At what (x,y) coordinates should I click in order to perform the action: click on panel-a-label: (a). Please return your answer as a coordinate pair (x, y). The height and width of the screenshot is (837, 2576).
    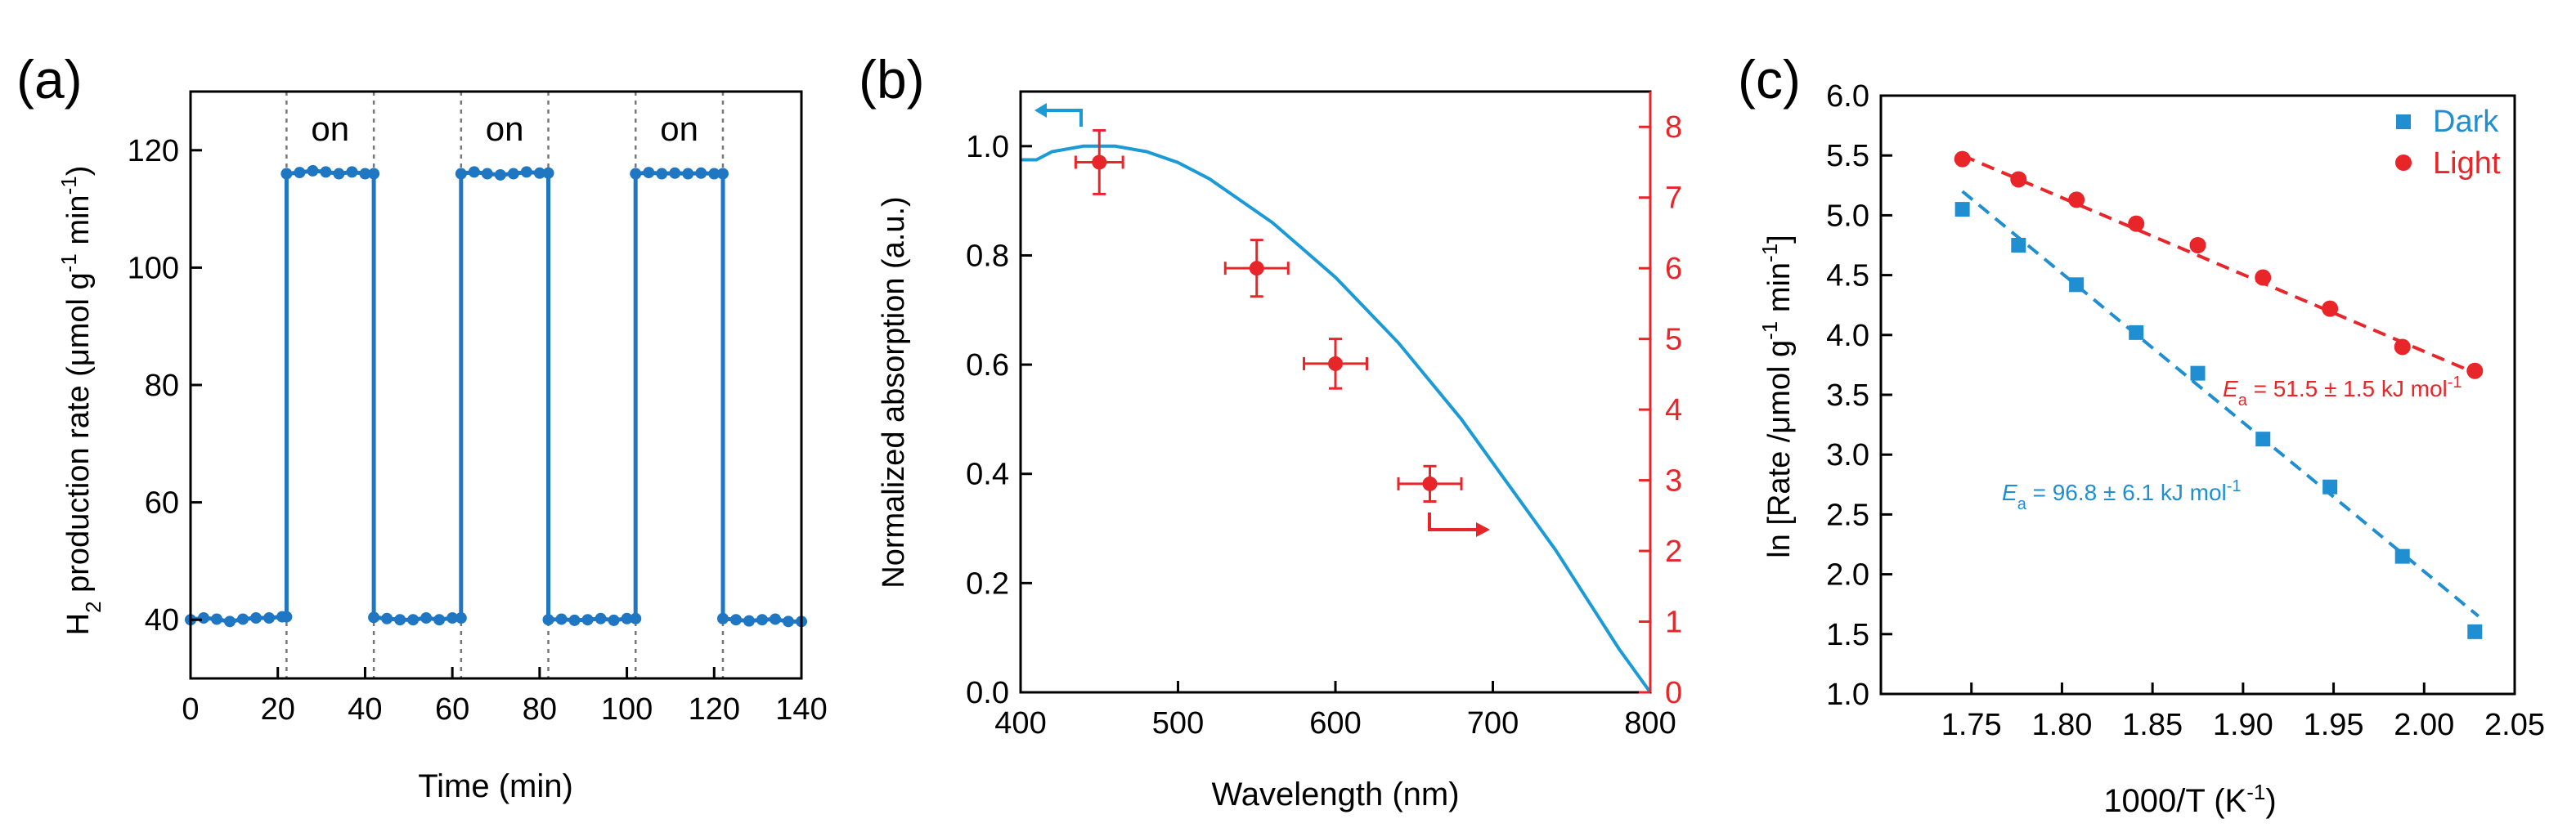
    Looking at the image, I should click on (50, 79).